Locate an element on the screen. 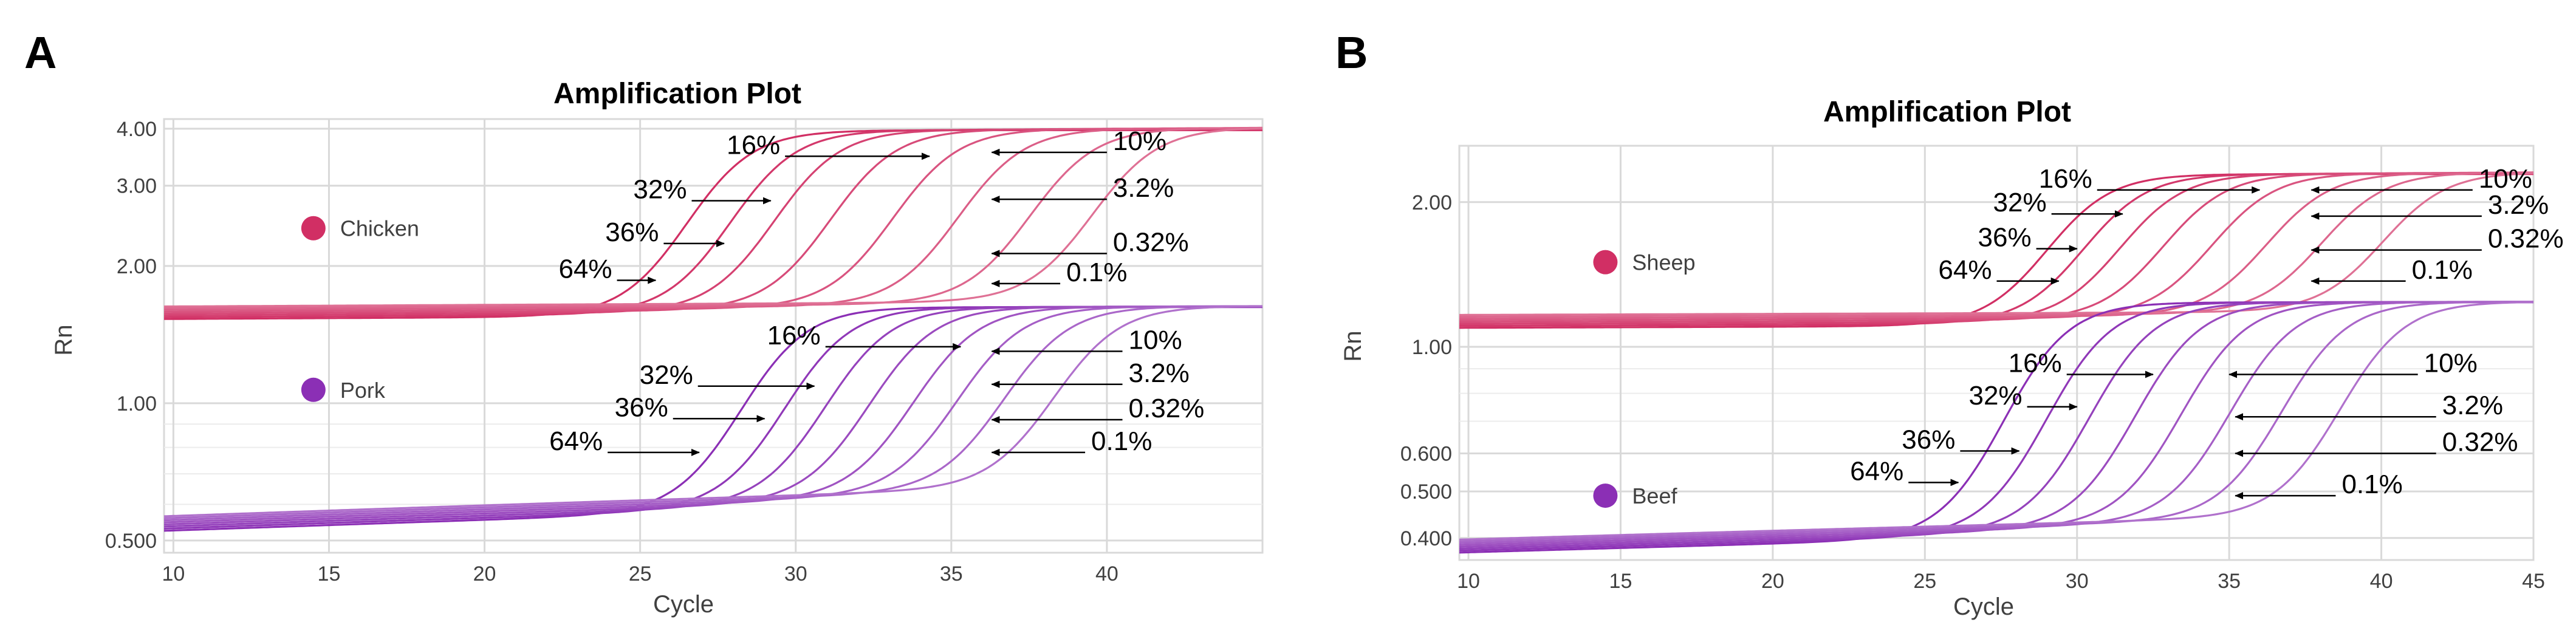 The height and width of the screenshot is (642, 2576). legend-label: Chicken is located at coordinates (380, 228).